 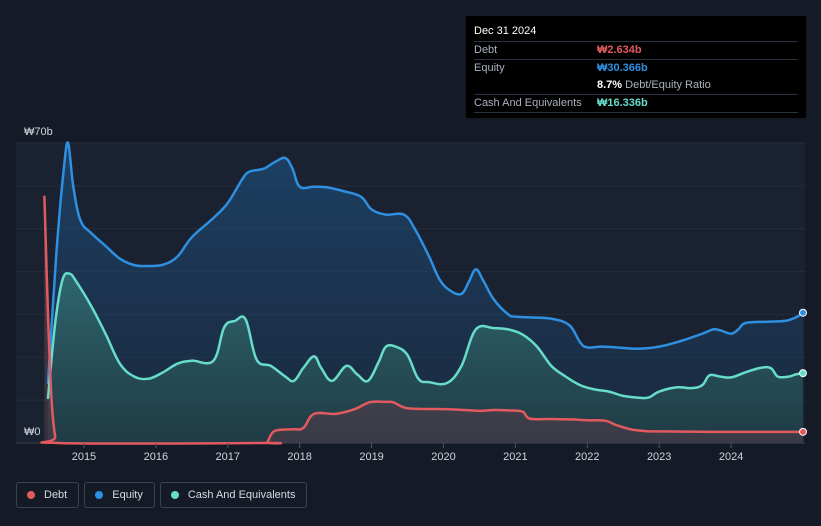 I want to click on legend-item-cash: Cash And Equivalents, so click(x=233, y=495).